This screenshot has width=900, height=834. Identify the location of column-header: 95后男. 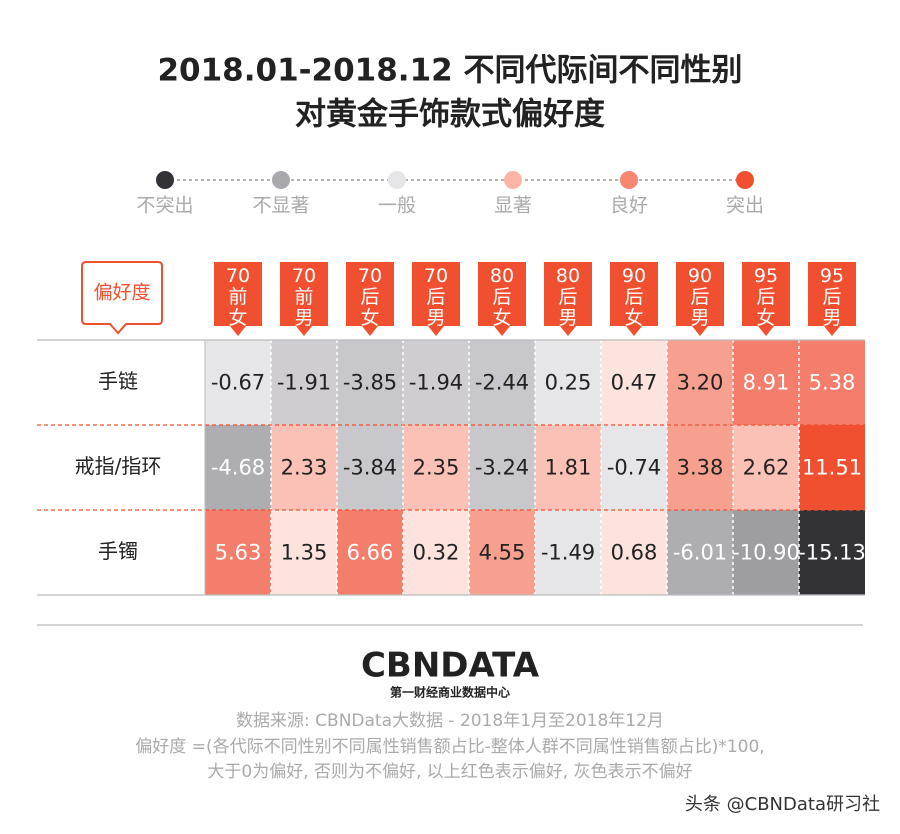
(832, 297).